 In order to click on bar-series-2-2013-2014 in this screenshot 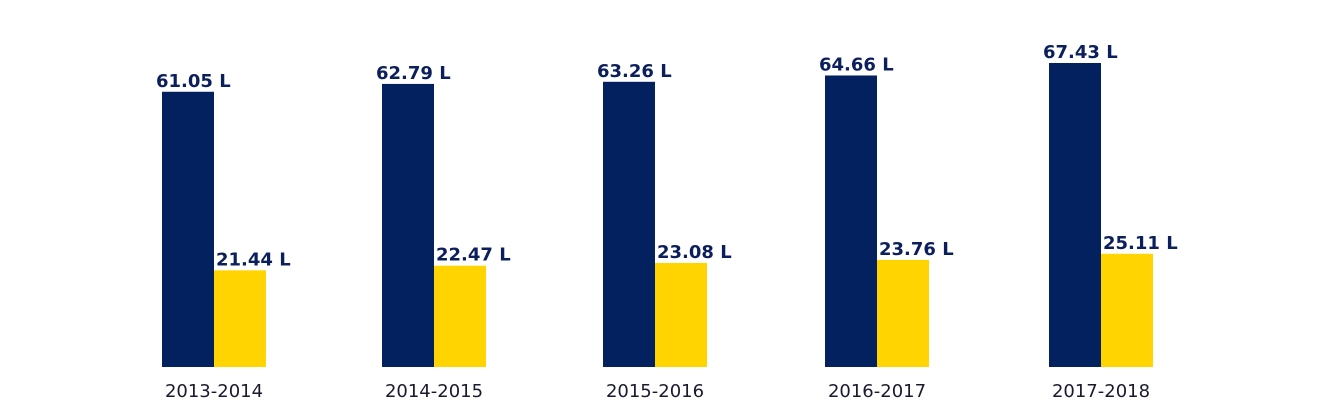, I will do `click(240, 318)`.